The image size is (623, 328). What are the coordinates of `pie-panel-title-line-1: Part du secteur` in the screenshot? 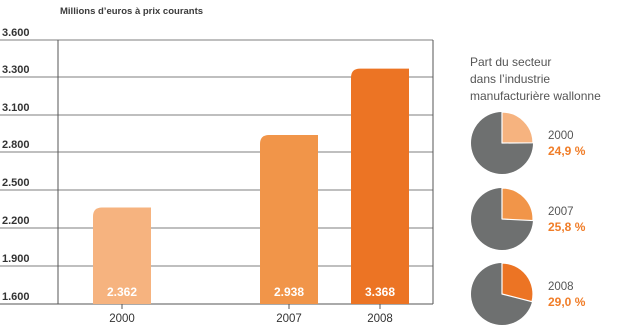 It's located at (510, 62).